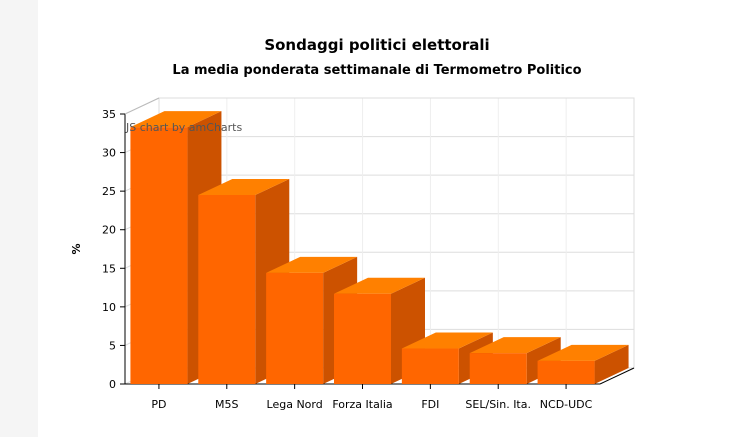  Describe the element at coordinates (183, 127) in the screenshot. I see `amcharts-credit: JS chart by amCharts` at that location.